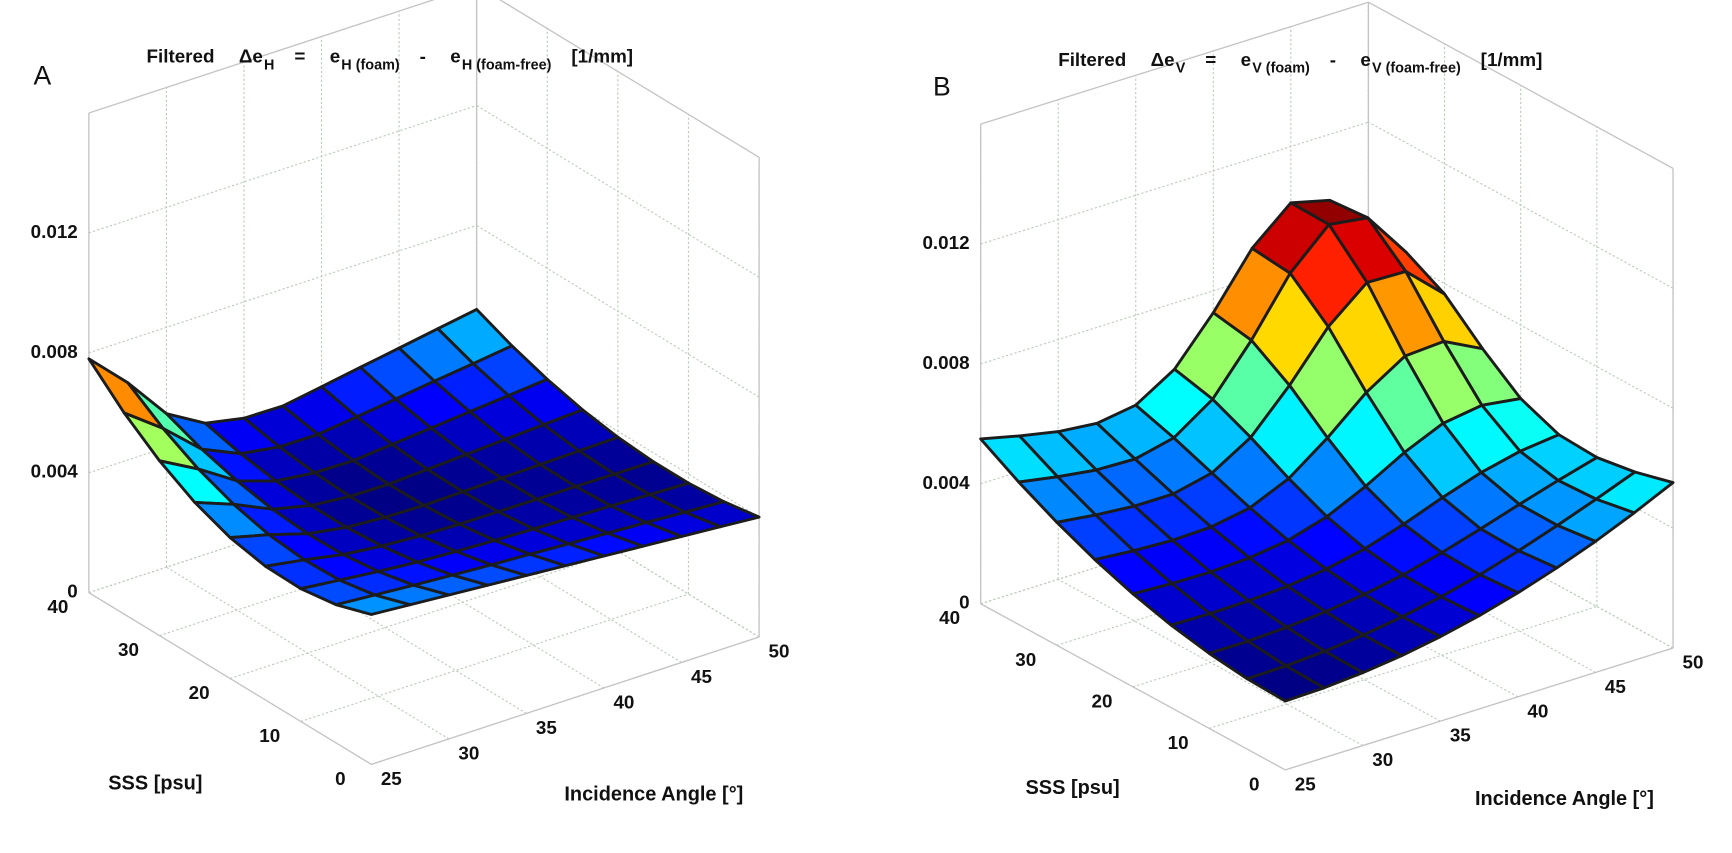 This screenshot has height=853, width=1732. I want to click on panel-label: B, so click(942, 87).